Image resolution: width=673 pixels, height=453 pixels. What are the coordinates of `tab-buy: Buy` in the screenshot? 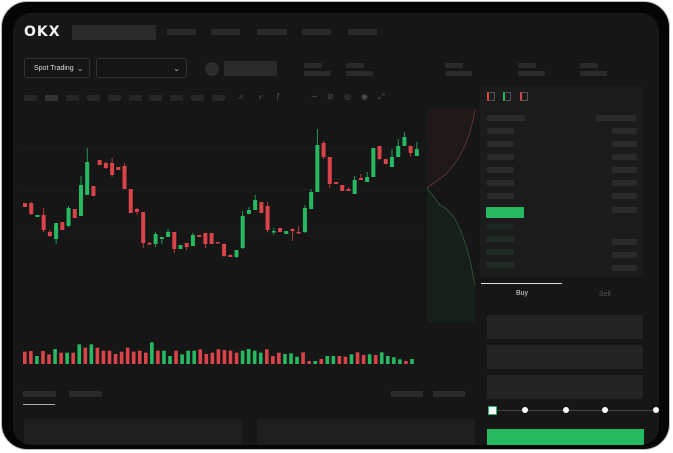 It's located at (522, 293).